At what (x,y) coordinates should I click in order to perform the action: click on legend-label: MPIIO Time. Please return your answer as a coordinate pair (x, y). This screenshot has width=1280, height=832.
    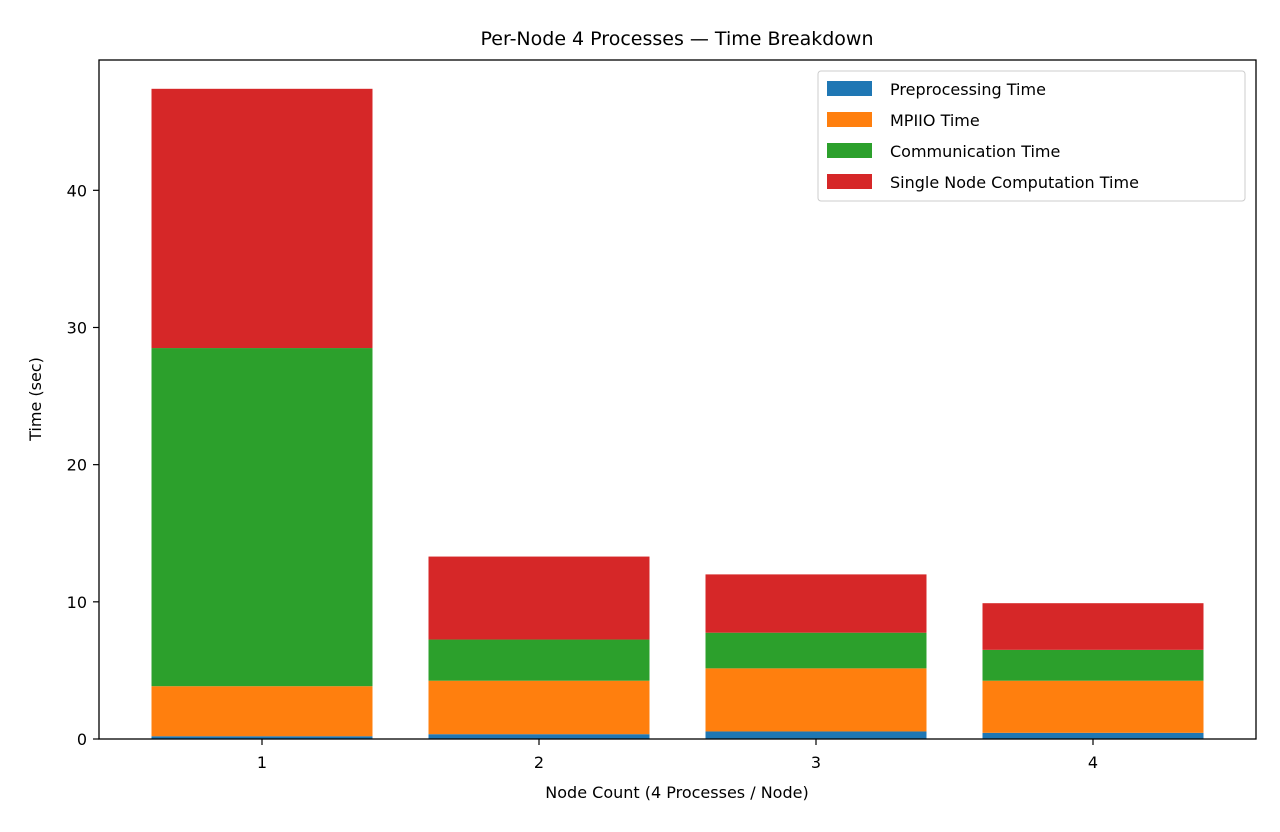
    Looking at the image, I should click on (935, 120).